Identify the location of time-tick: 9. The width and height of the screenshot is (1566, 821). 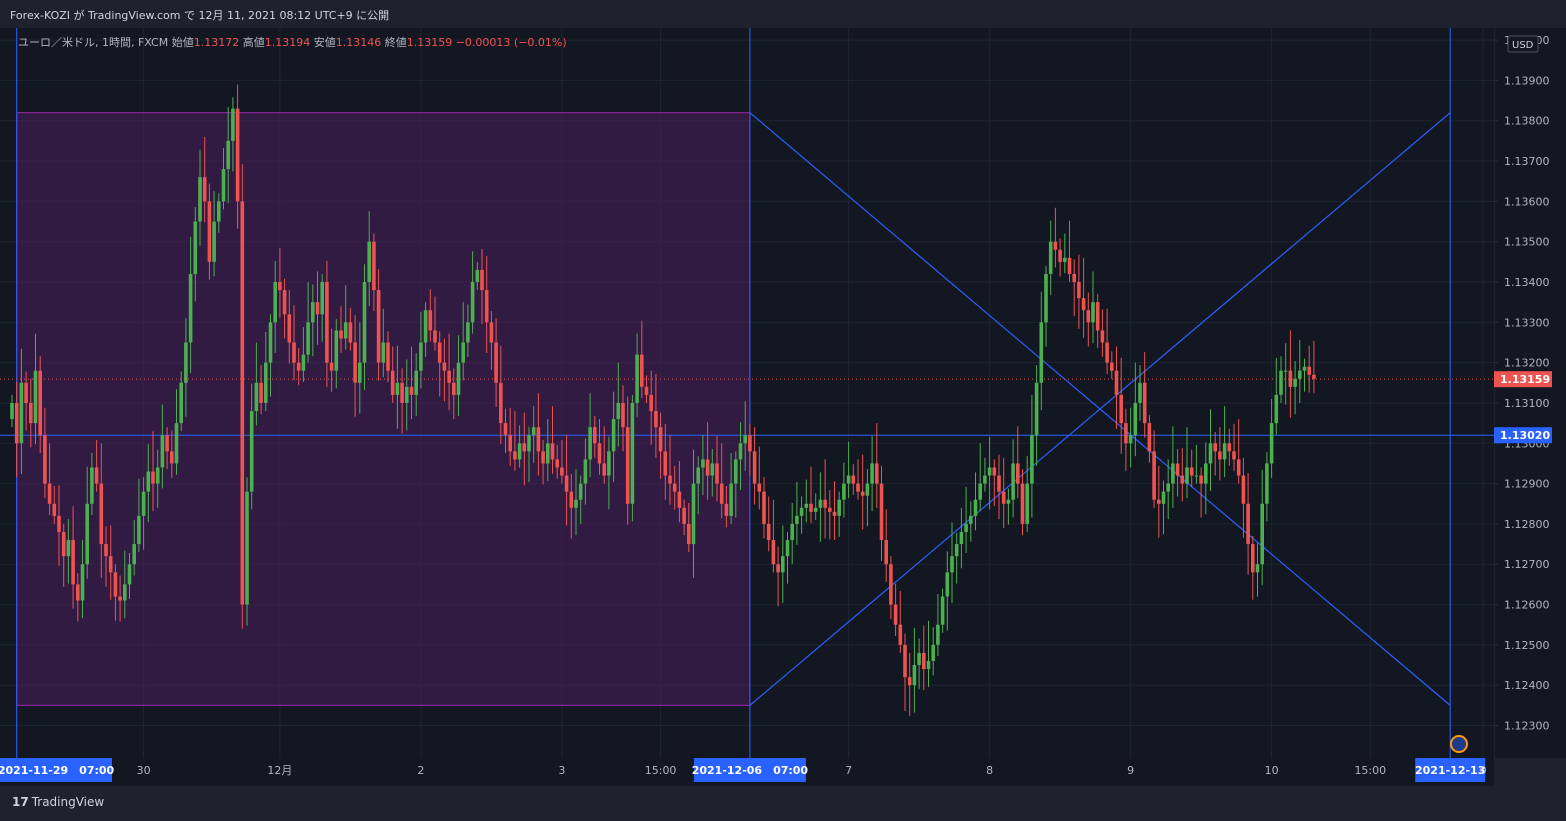
(1130, 770).